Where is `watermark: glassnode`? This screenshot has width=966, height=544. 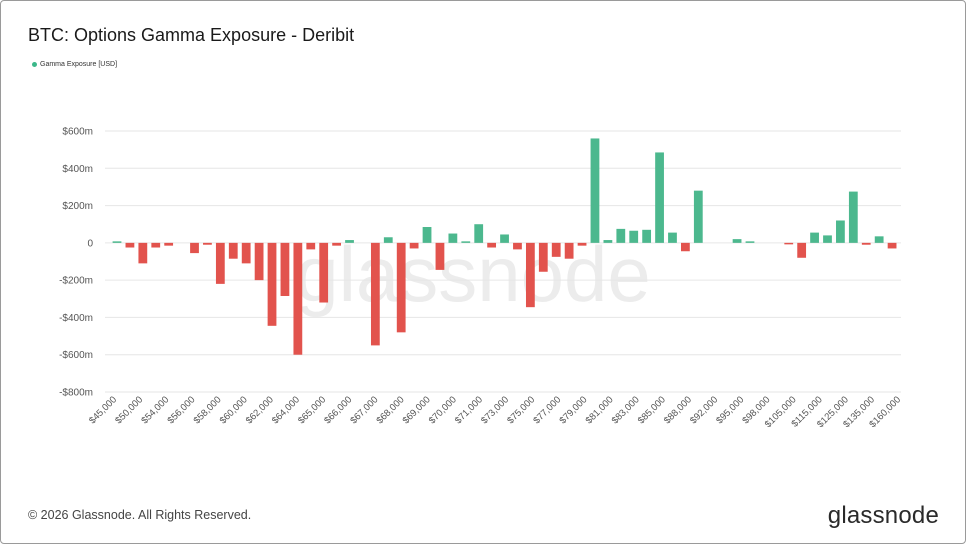
watermark: glassnode is located at coordinates (473, 274).